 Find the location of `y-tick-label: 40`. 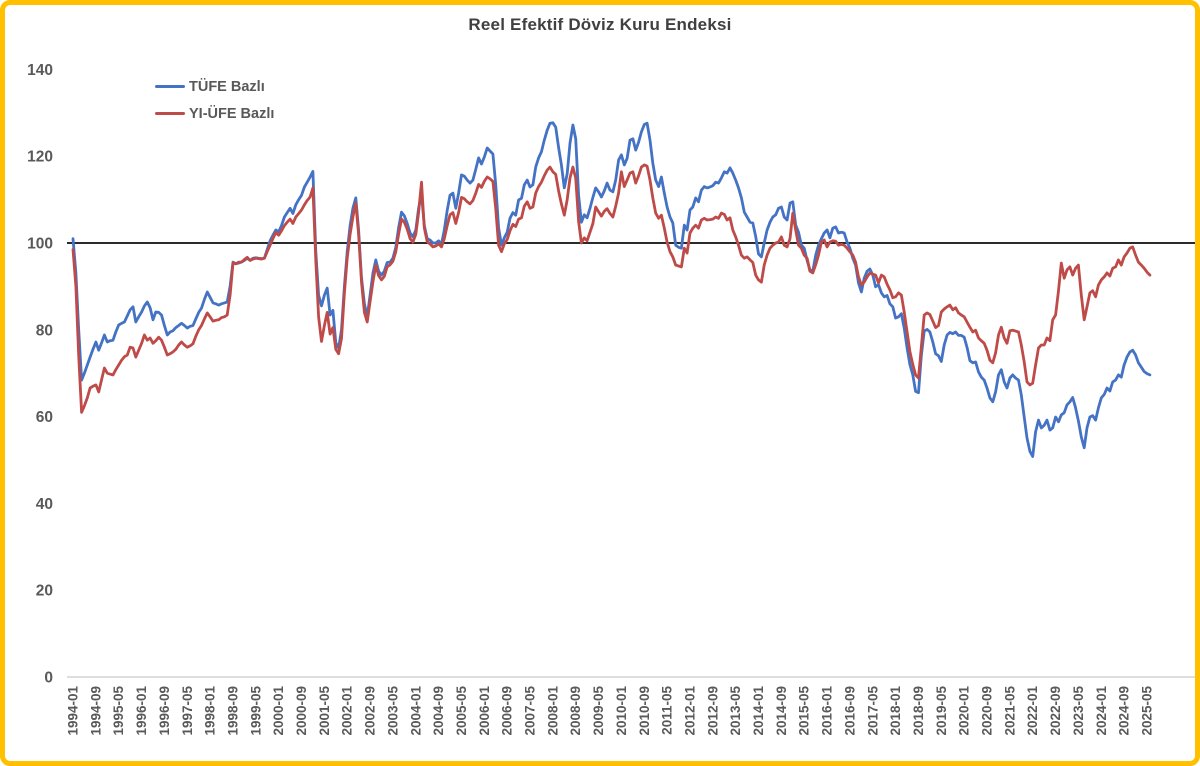

y-tick-label: 40 is located at coordinates (44, 504).